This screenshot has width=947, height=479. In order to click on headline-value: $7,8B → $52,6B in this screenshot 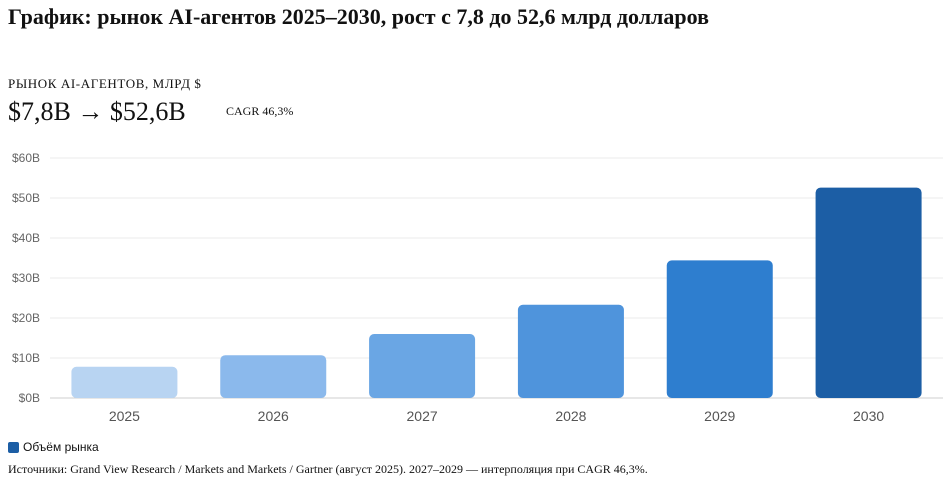, I will do `click(97, 111)`.